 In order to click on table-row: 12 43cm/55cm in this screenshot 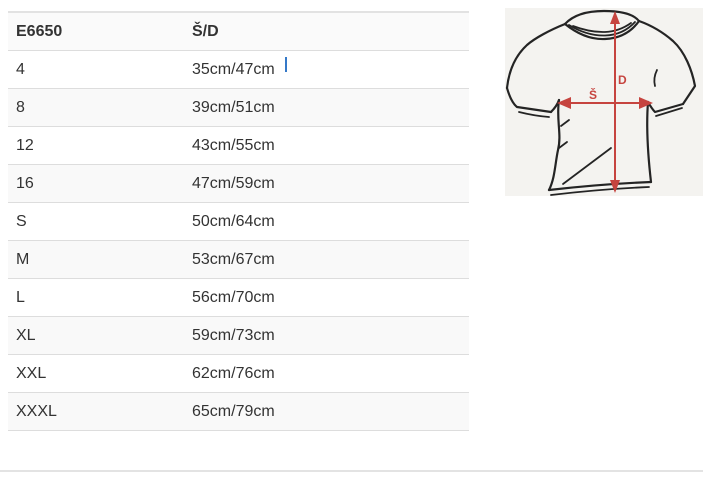, I will do `click(238, 145)`.